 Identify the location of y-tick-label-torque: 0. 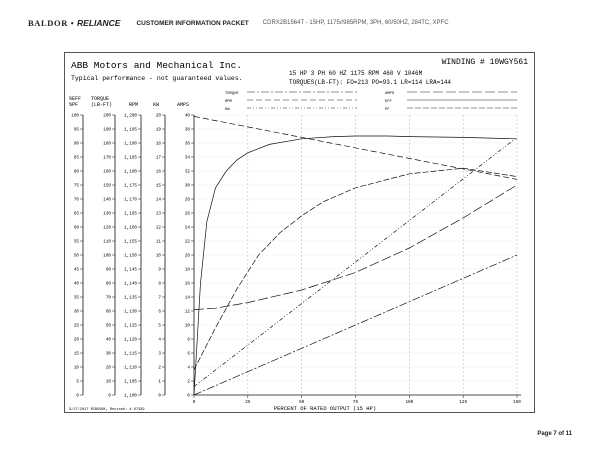
(109, 396).